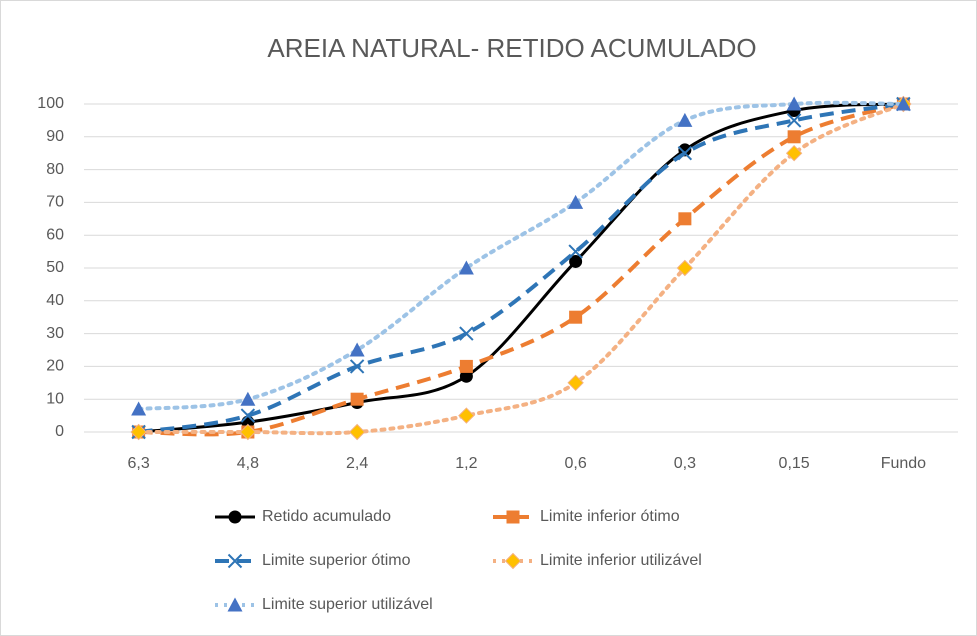 The image size is (977, 636). I want to click on legend-item: Retido acumulado, so click(303, 516).